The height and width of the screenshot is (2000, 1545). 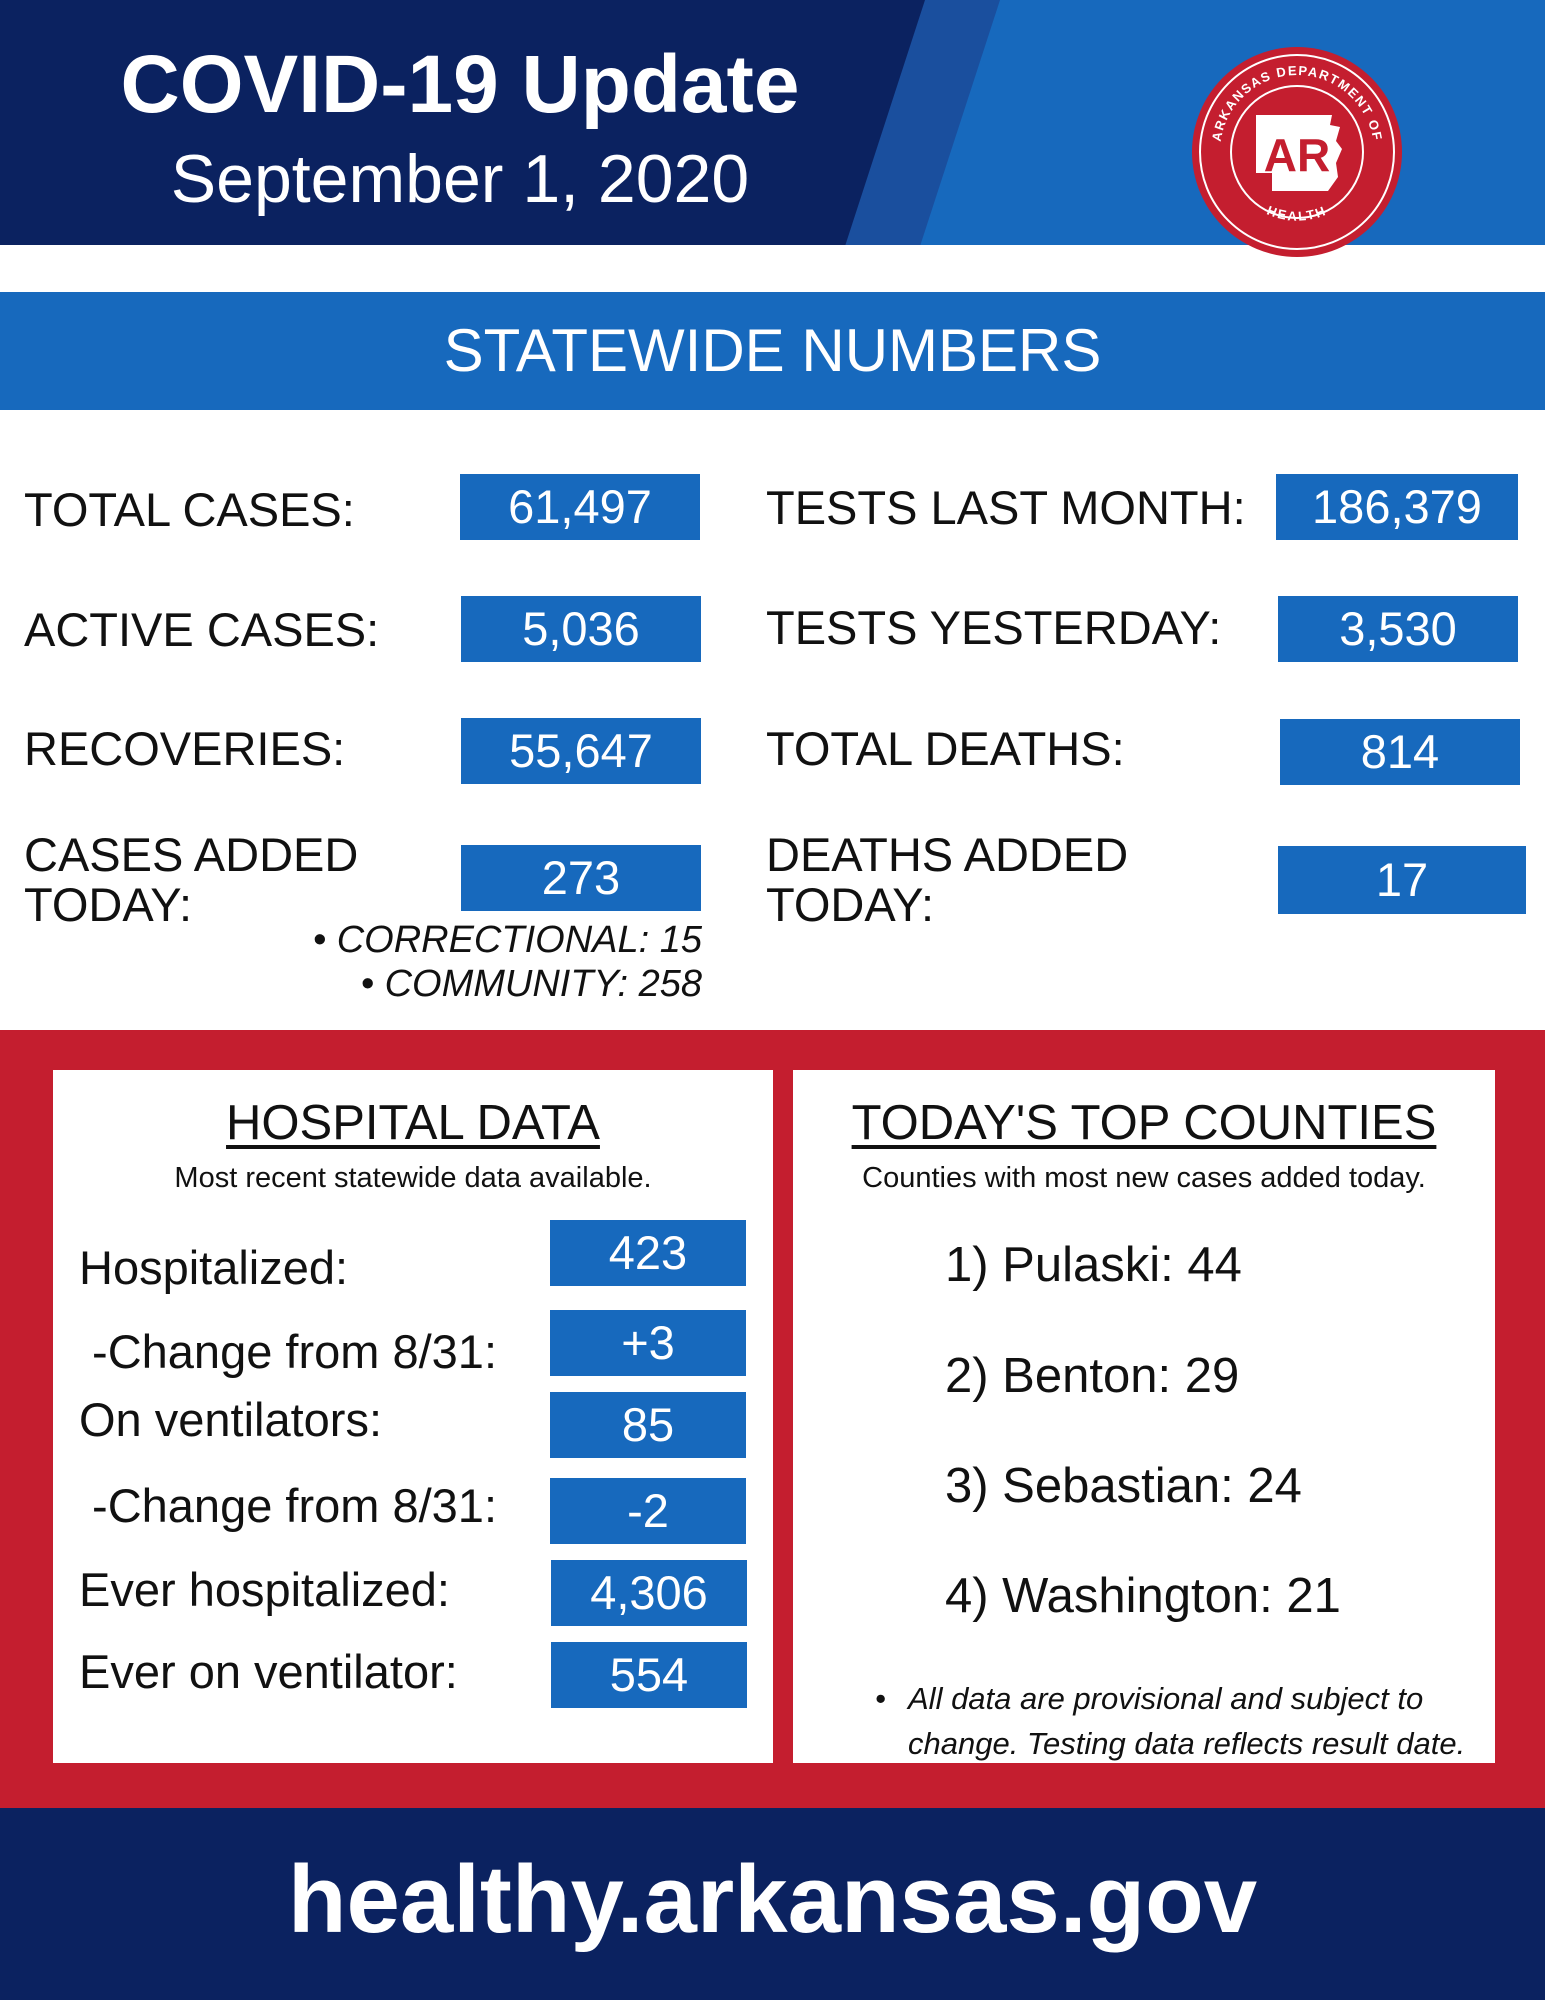 I want to click on svg-text: HEALTH, so click(x=1297, y=213).